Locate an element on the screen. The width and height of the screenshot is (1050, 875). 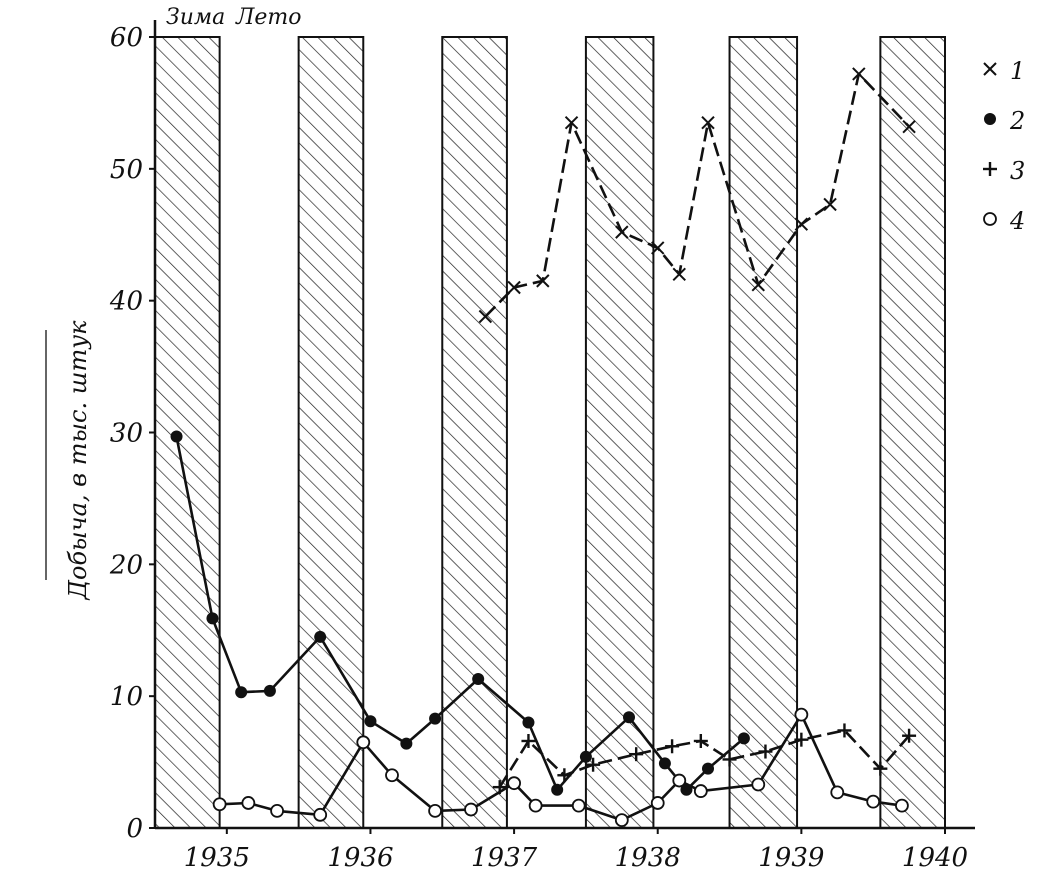
legend-label-2: 2 is located at coordinates (1017, 121).